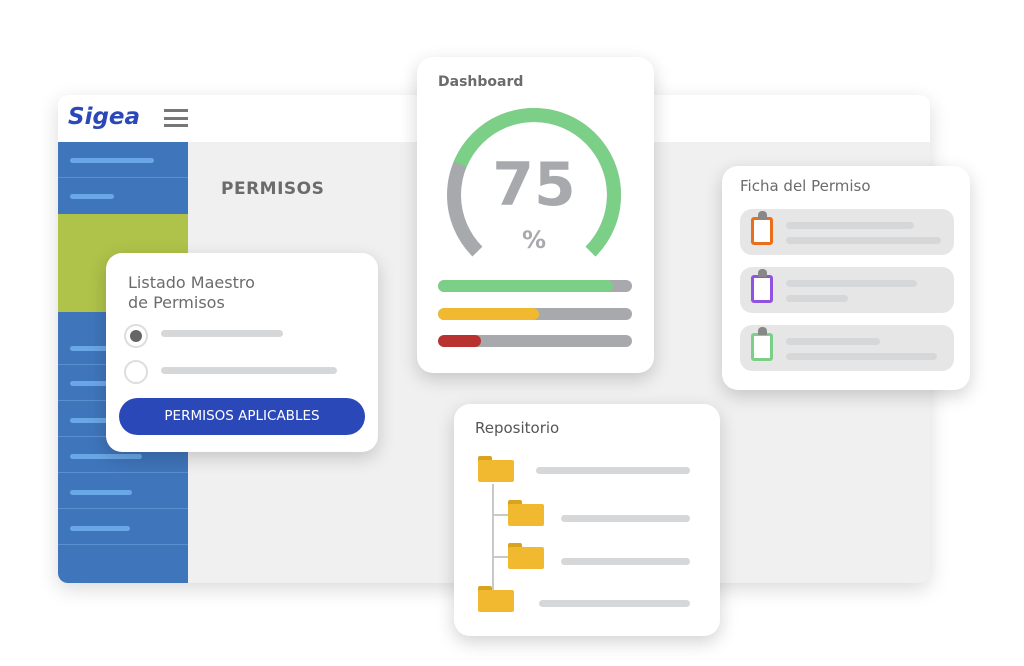 This screenshot has width=1024, height=666. What do you see at coordinates (104, 117) in the screenshot?
I see `logo: Sigea` at bounding box center [104, 117].